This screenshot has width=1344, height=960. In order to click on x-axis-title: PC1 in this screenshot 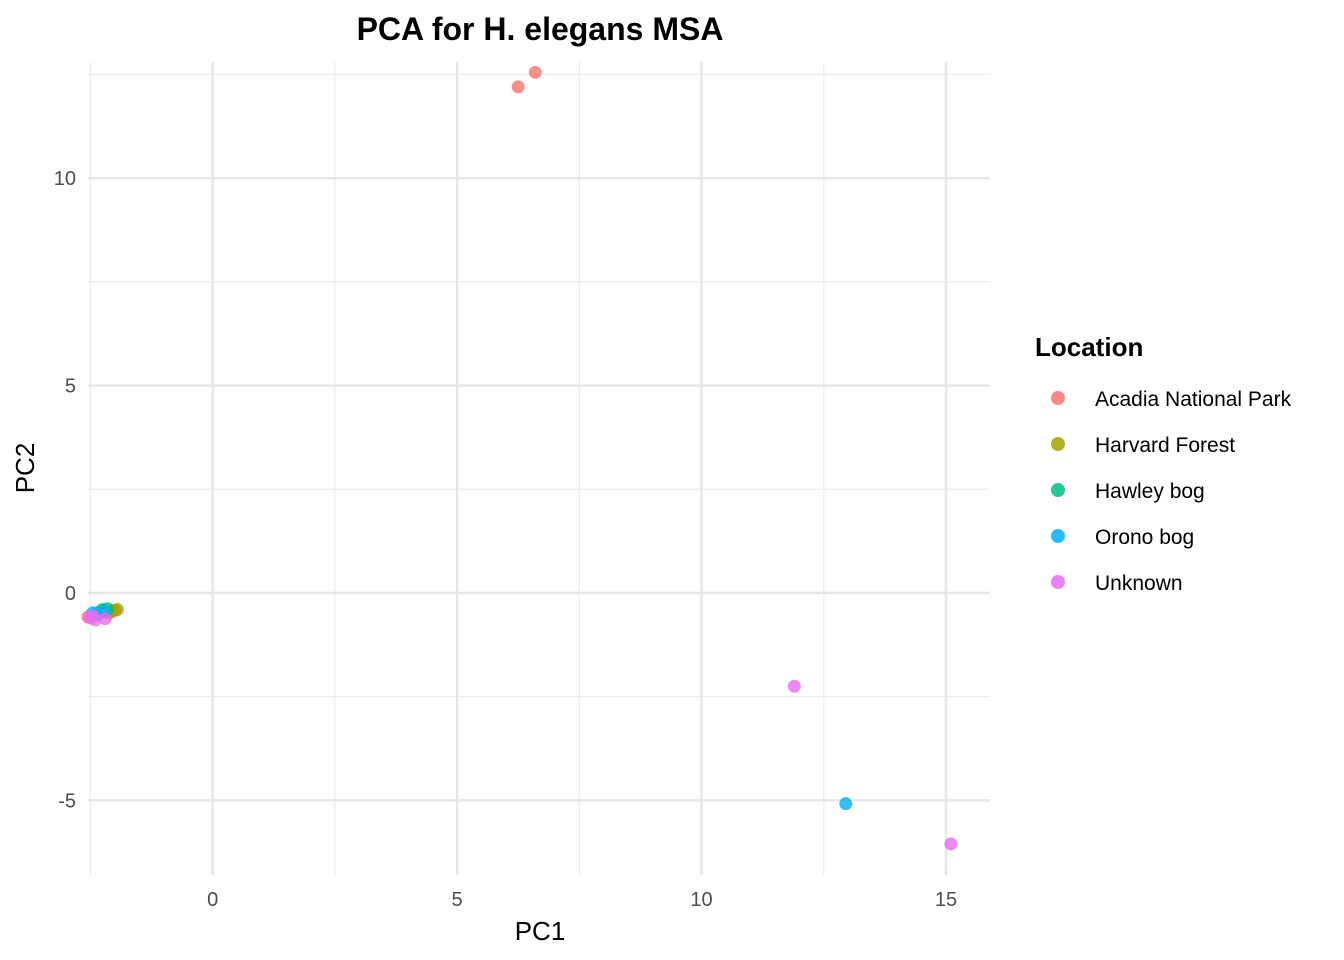, I will do `click(540, 931)`.